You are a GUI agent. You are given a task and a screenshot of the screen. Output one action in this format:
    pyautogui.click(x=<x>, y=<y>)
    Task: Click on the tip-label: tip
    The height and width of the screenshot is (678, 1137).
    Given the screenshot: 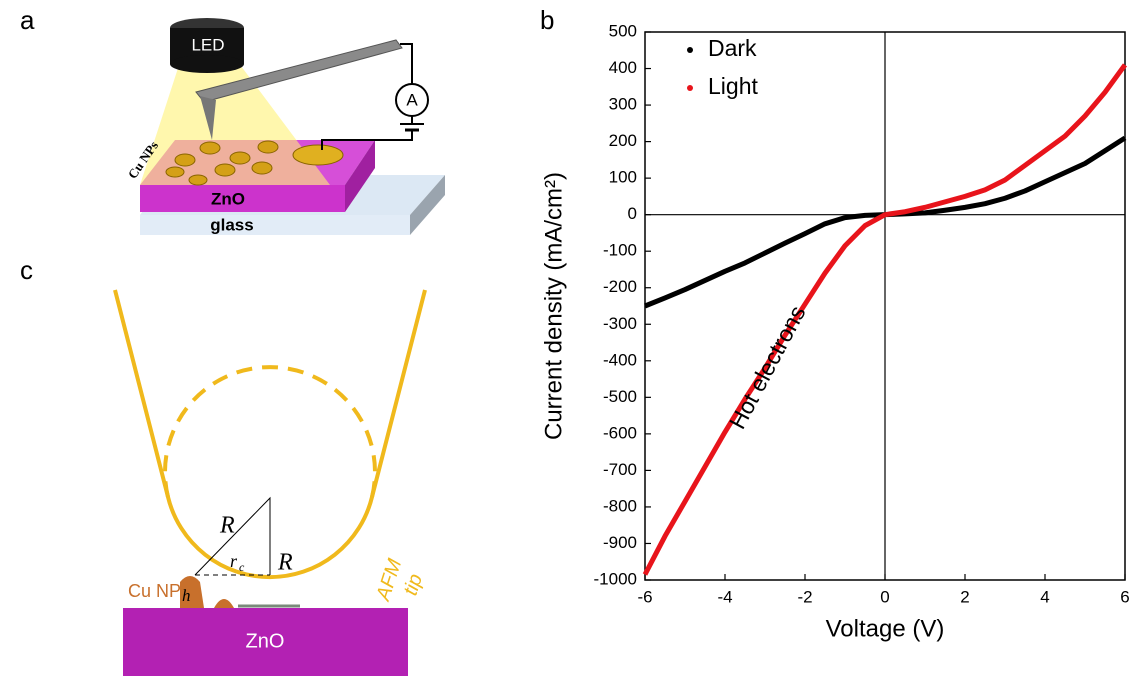 What is the action you would take?
    pyautogui.click(x=413, y=584)
    